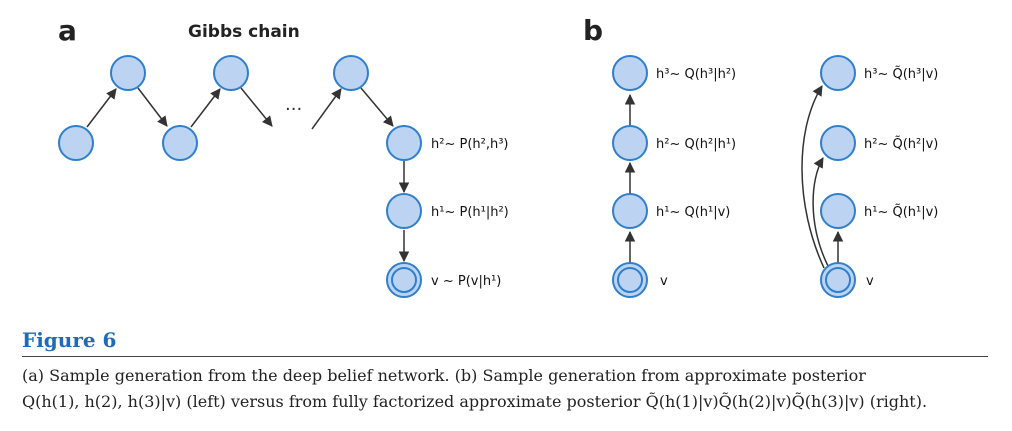  Describe the element at coordinates (838, 280) in the screenshot. I see `node-br-v-inner` at that location.